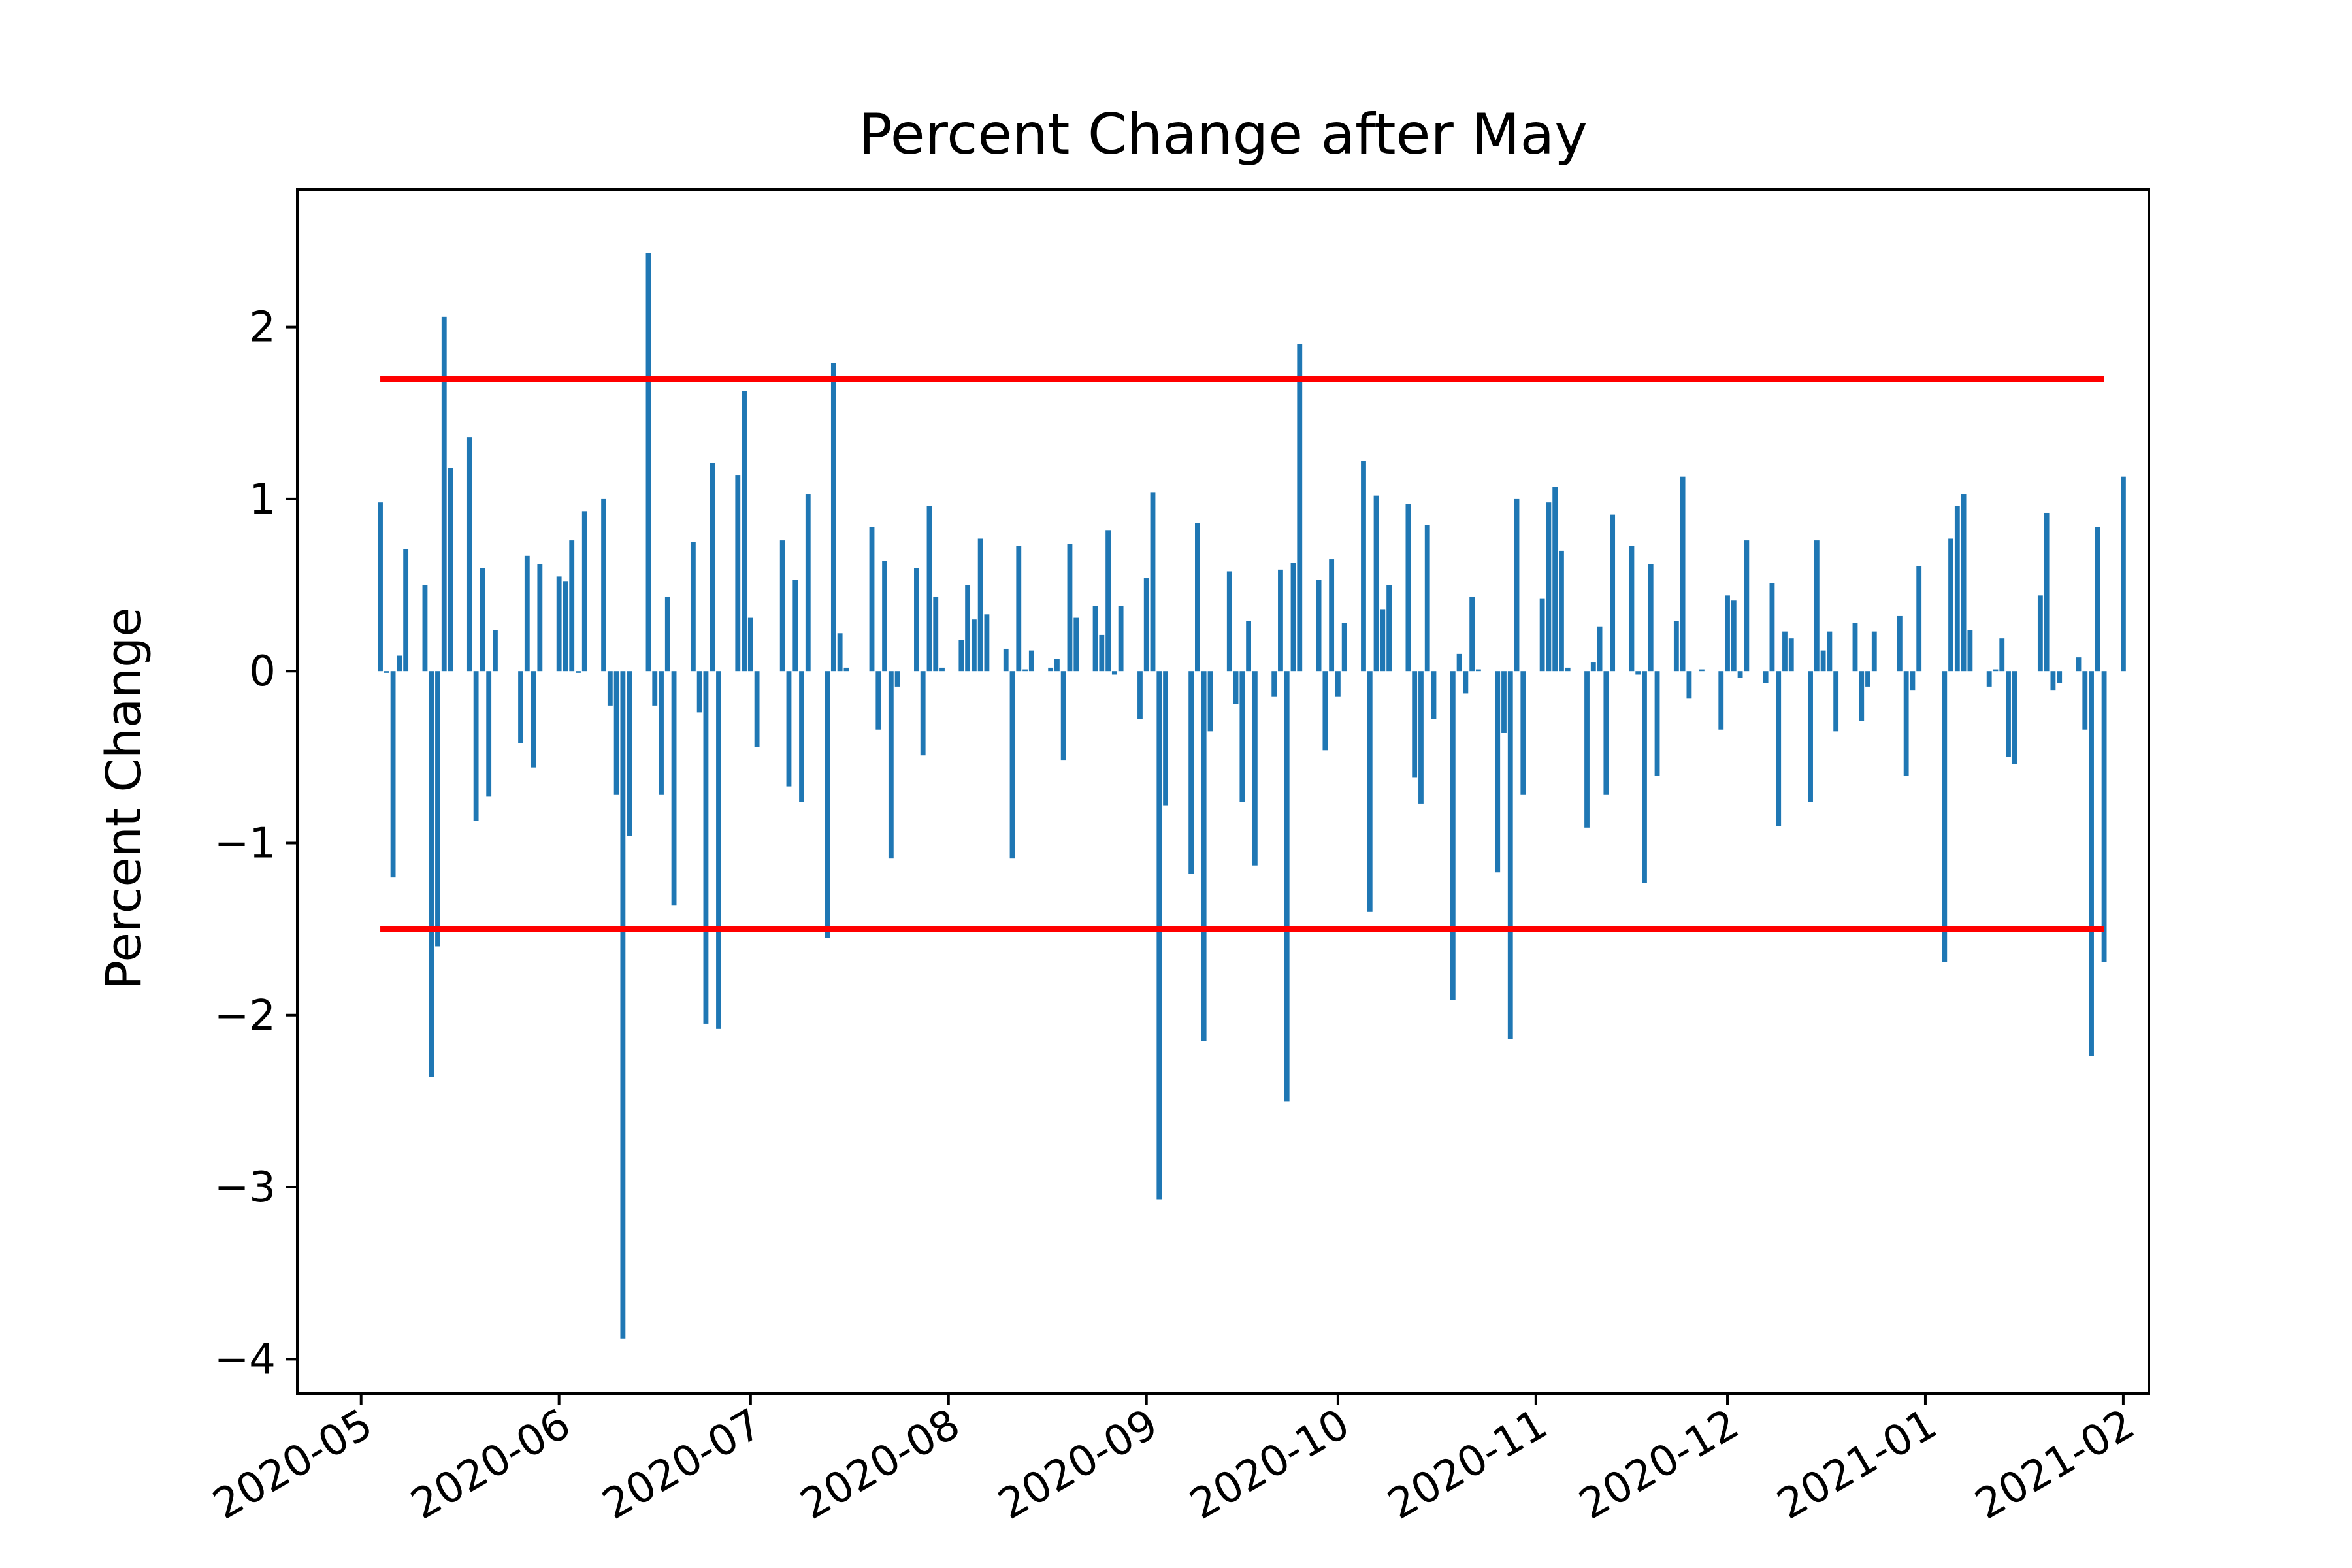 The height and width of the screenshot is (1568, 2352). I want to click on chart-title: Percent Change after May, so click(1223, 134).